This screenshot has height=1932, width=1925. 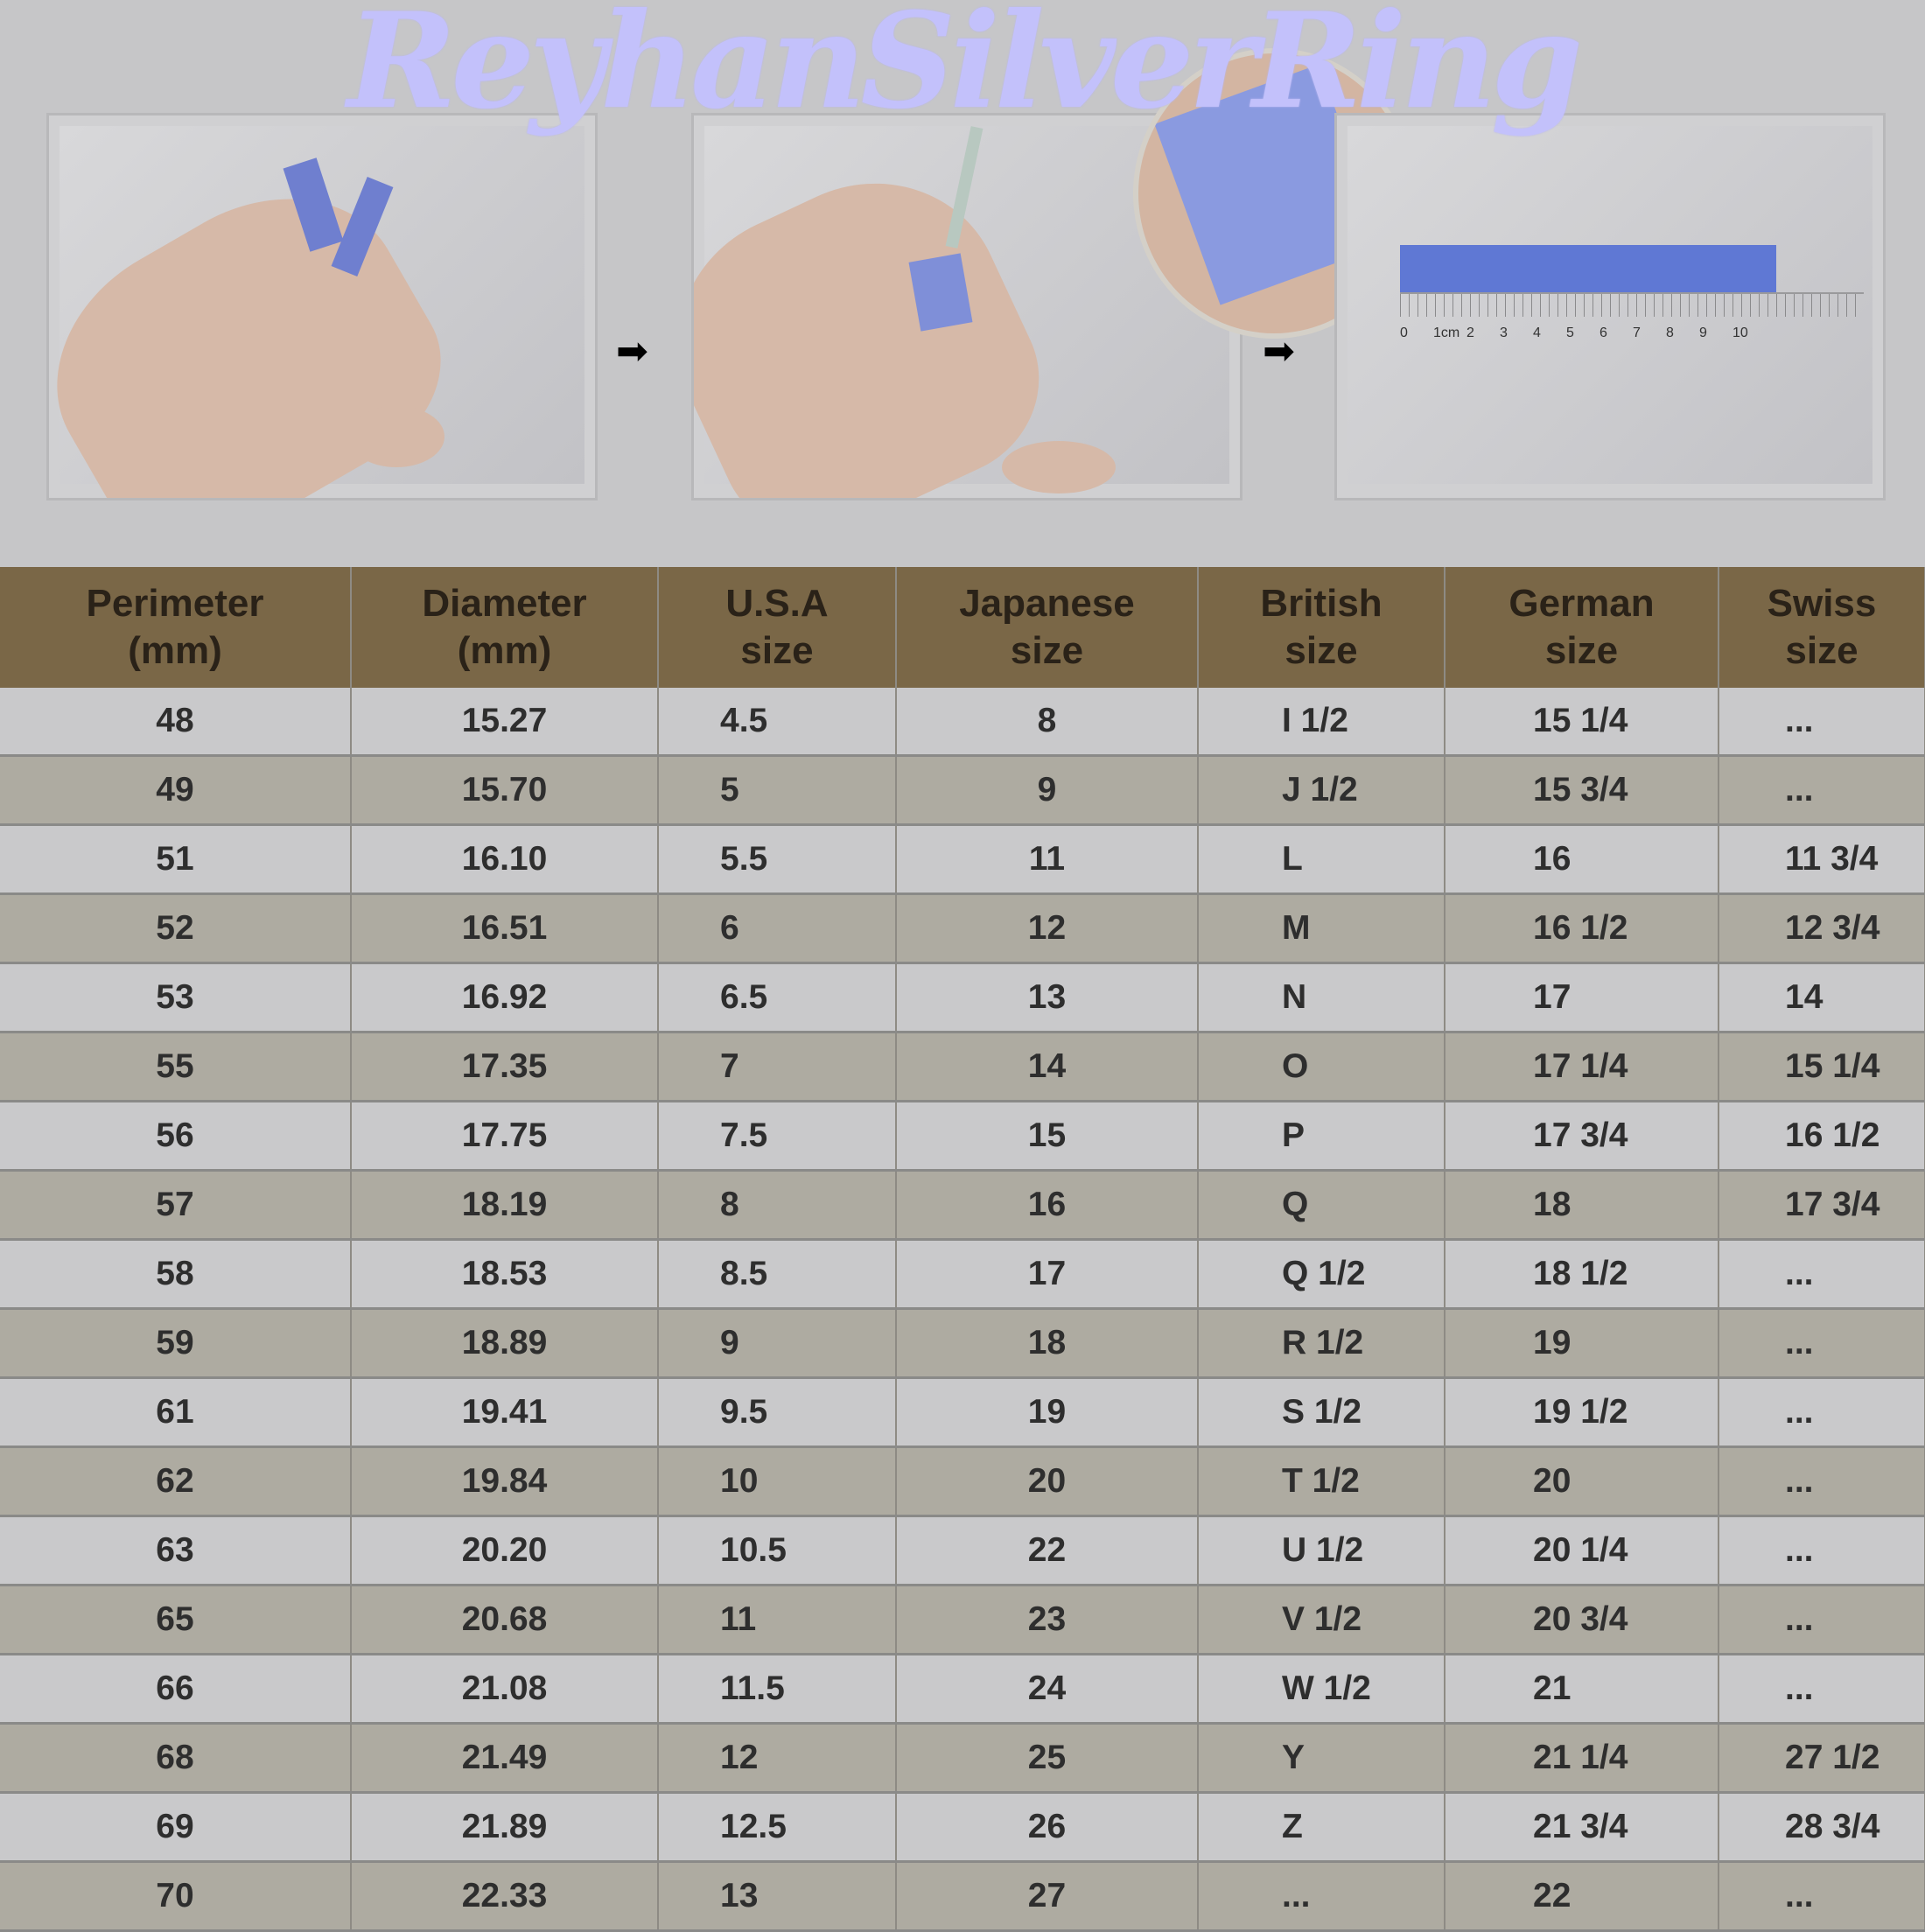 I want to click on column-header-label: German, so click(x=1581, y=603).